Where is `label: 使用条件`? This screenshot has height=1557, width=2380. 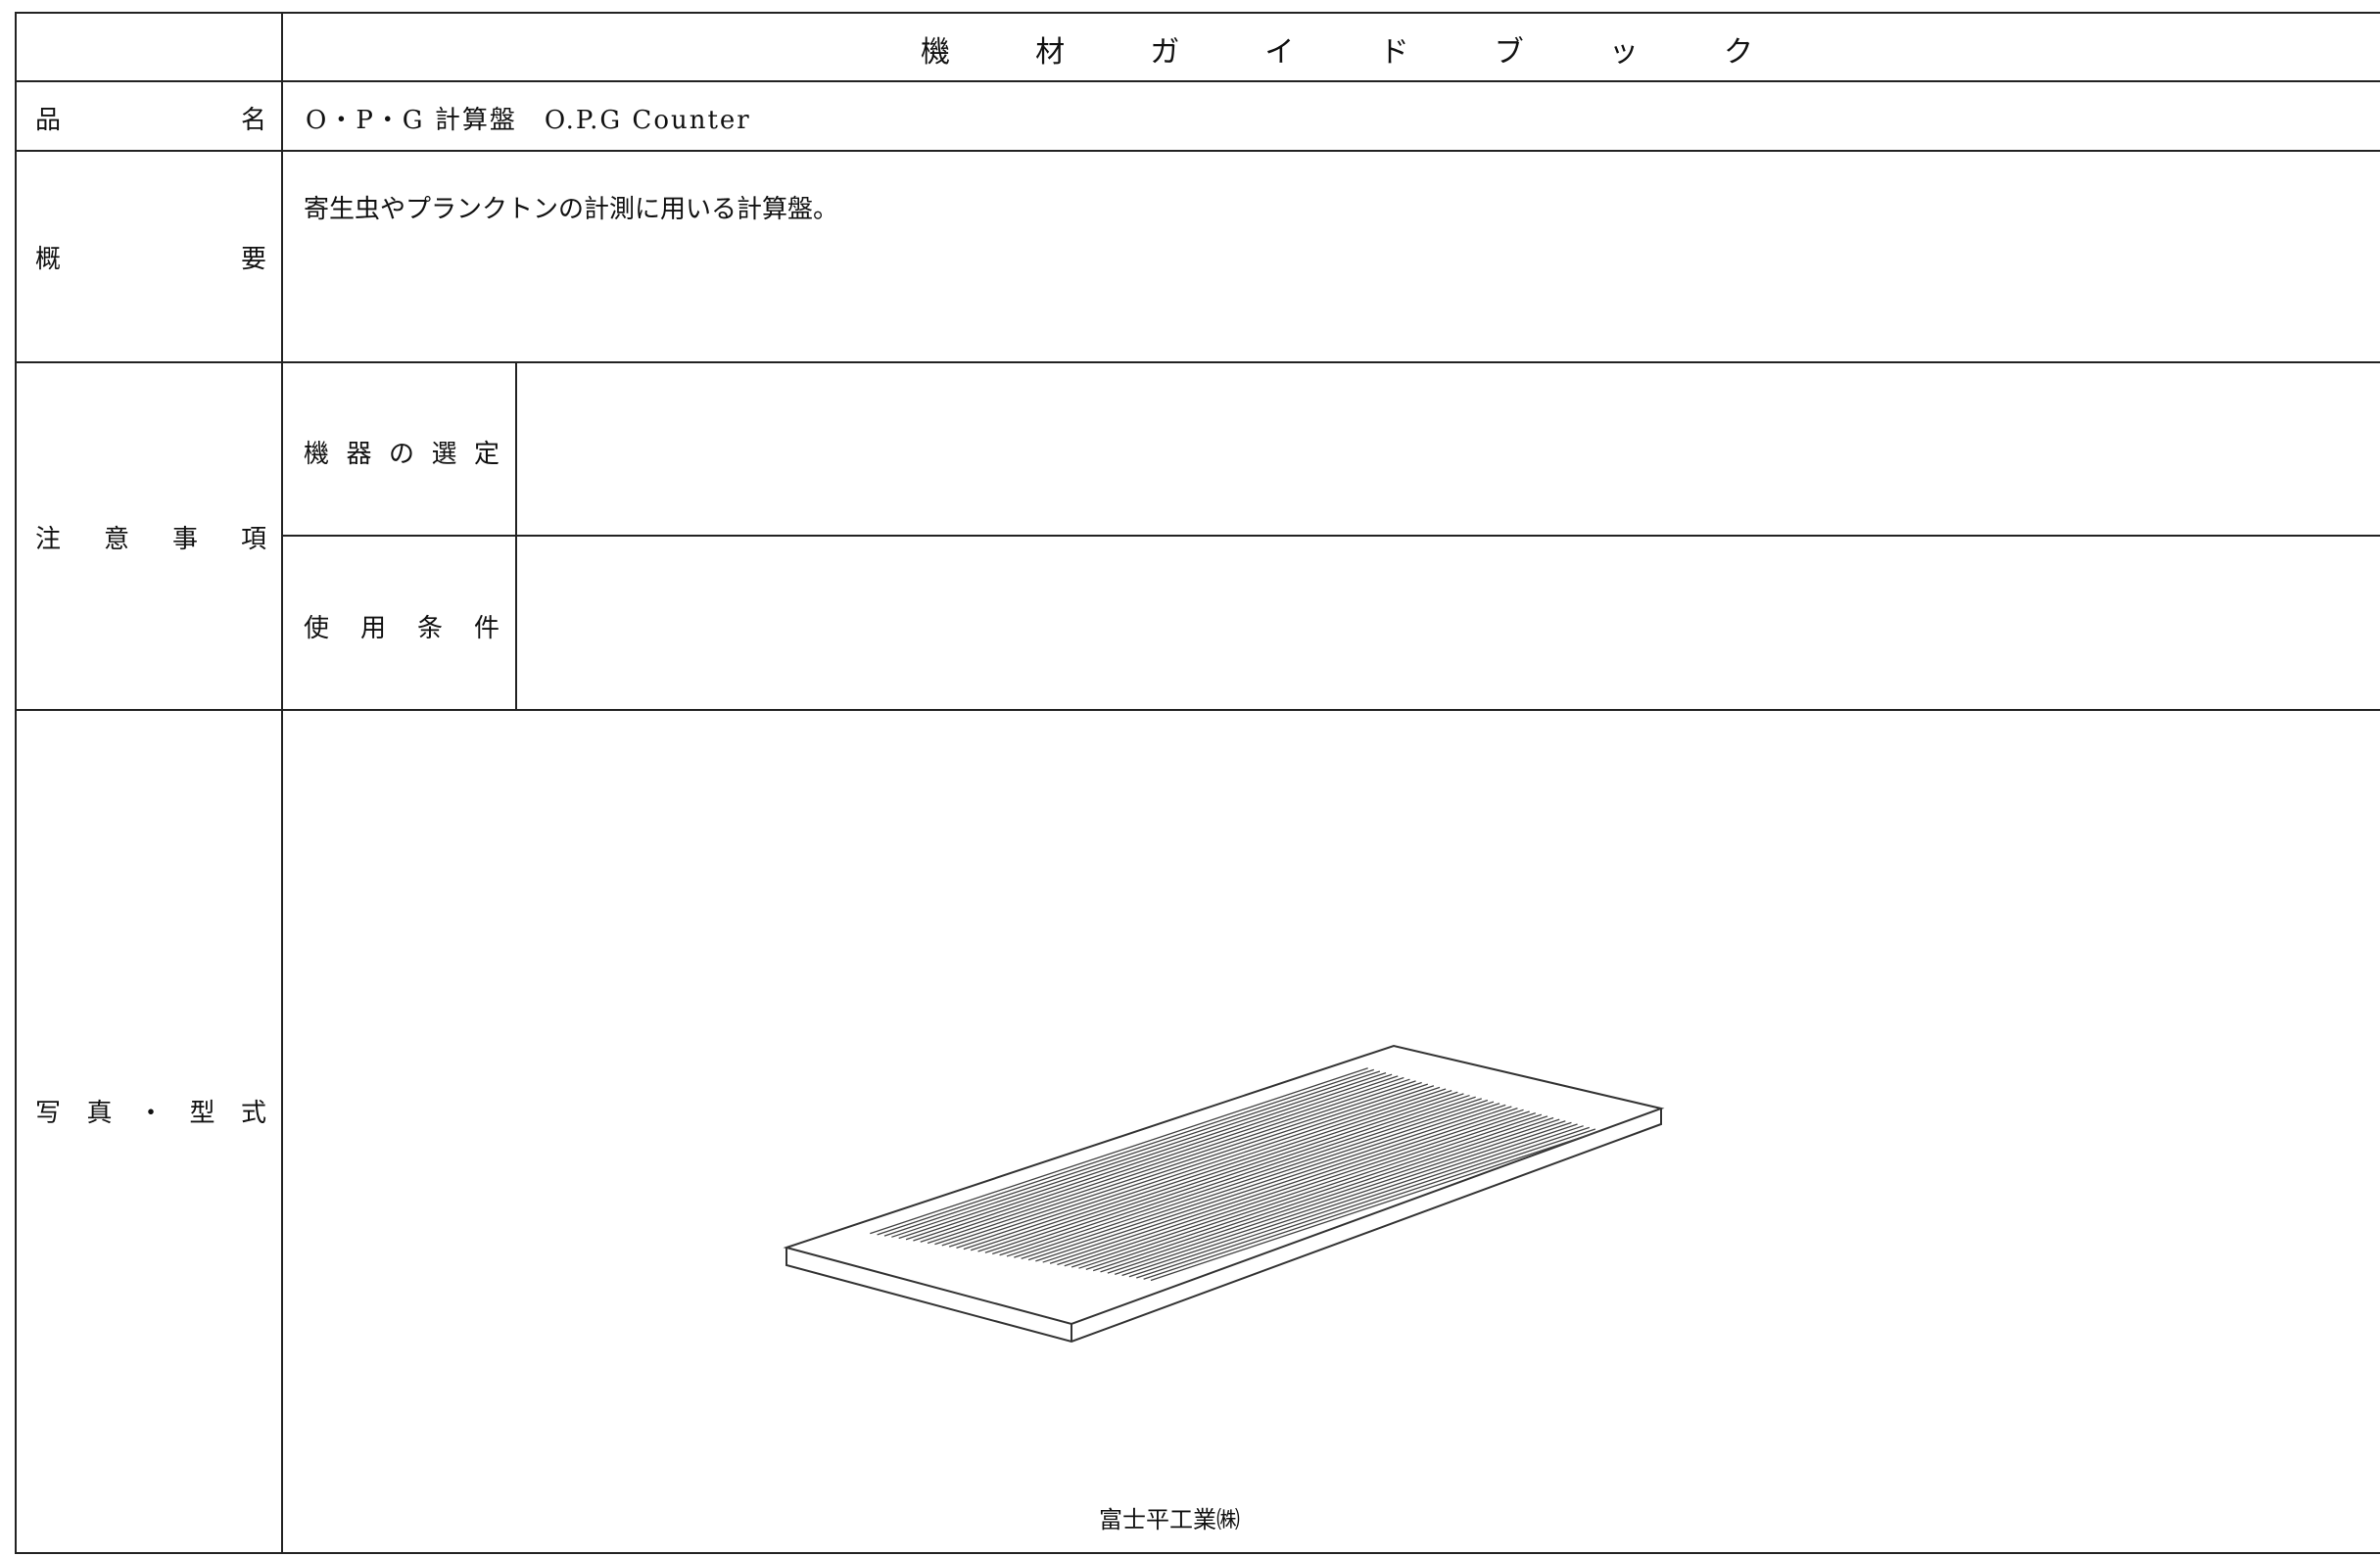
label: 使用条件 is located at coordinates (402, 628).